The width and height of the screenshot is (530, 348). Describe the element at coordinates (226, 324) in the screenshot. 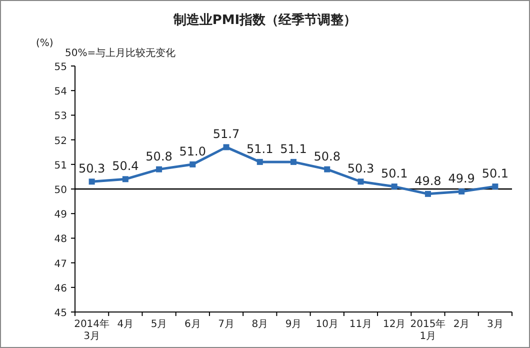

I see `x-tick-label: 7月` at that location.